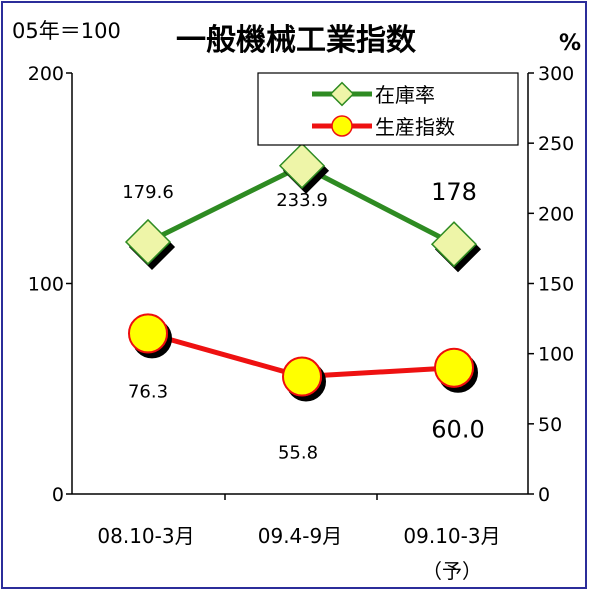 Image resolution: width=592 pixels, height=594 pixels. What do you see at coordinates (148, 192) in the screenshot?
I see `stock-data-label: 179.6` at bounding box center [148, 192].